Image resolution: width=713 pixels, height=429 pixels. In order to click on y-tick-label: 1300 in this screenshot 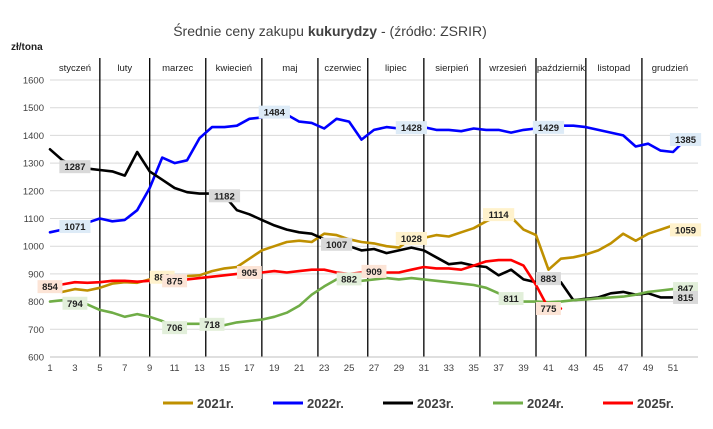, I will do `click(33, 164)`.